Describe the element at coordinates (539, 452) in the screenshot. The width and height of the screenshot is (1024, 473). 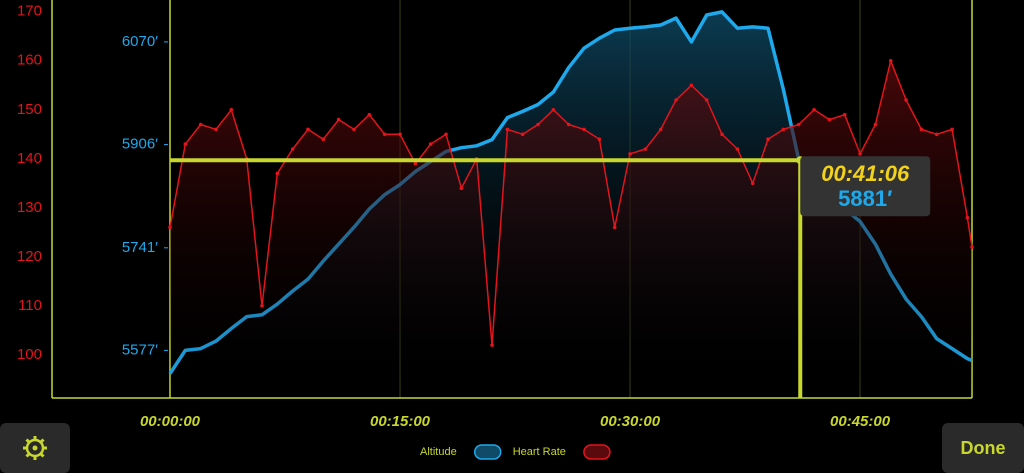
I see `legend-label: Heart Rate` at that location.